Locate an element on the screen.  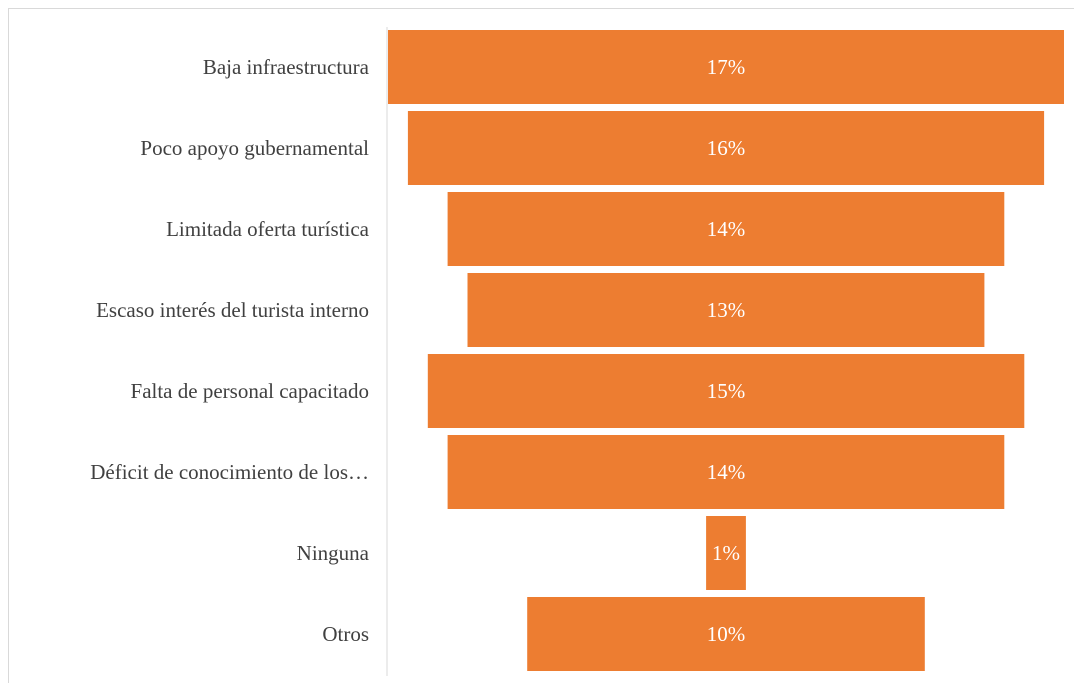
category-label: Poco apoyo gubernamental is located at coordinates (254, 148).